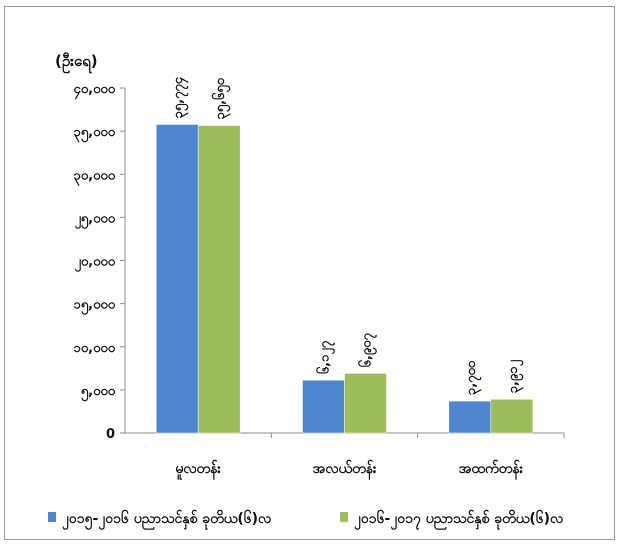  What do you see at coordinates (345, 470) in the screenshot?
I see `x-category-label: အလယ်တန်း` at bounding box center [345, 470].